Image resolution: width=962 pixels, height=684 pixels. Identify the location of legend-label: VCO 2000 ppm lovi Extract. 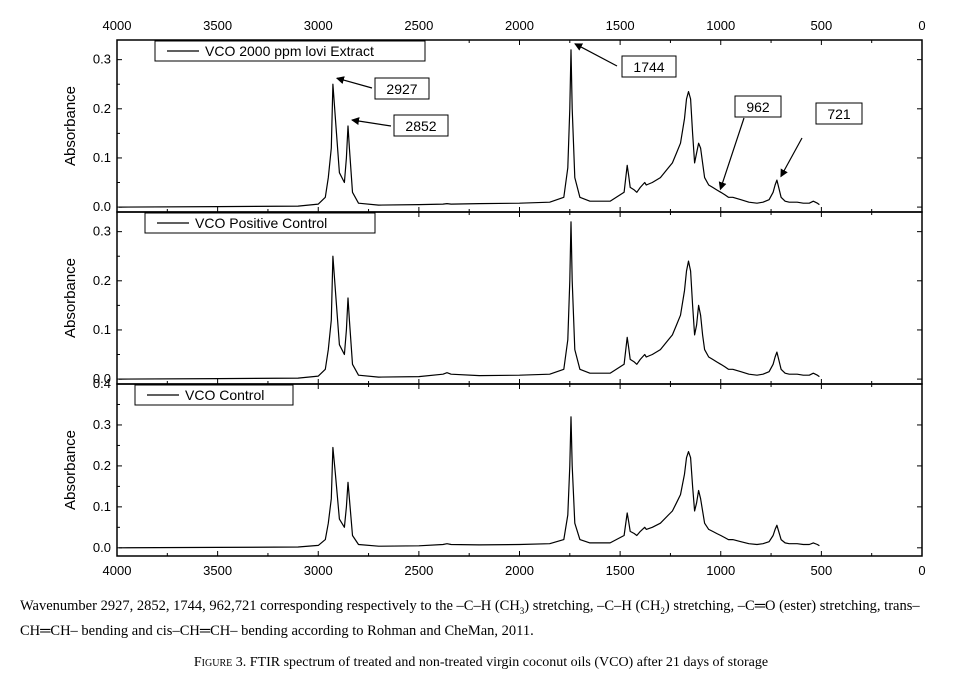
(289, 51).